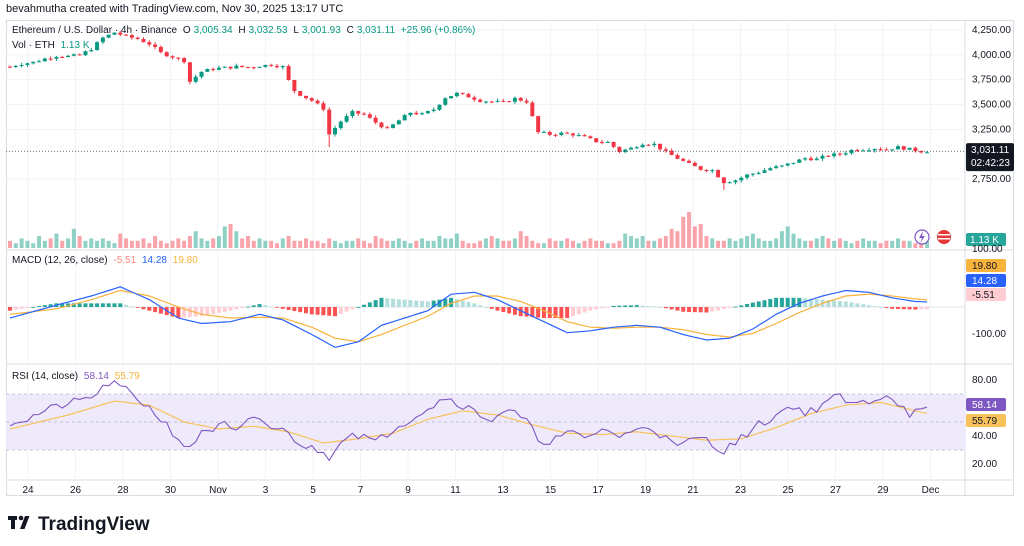  What do you see at coordinates (551, 490) in the screenshot?
I see `time-axis-label: 15` at bounding box center [551, 490].